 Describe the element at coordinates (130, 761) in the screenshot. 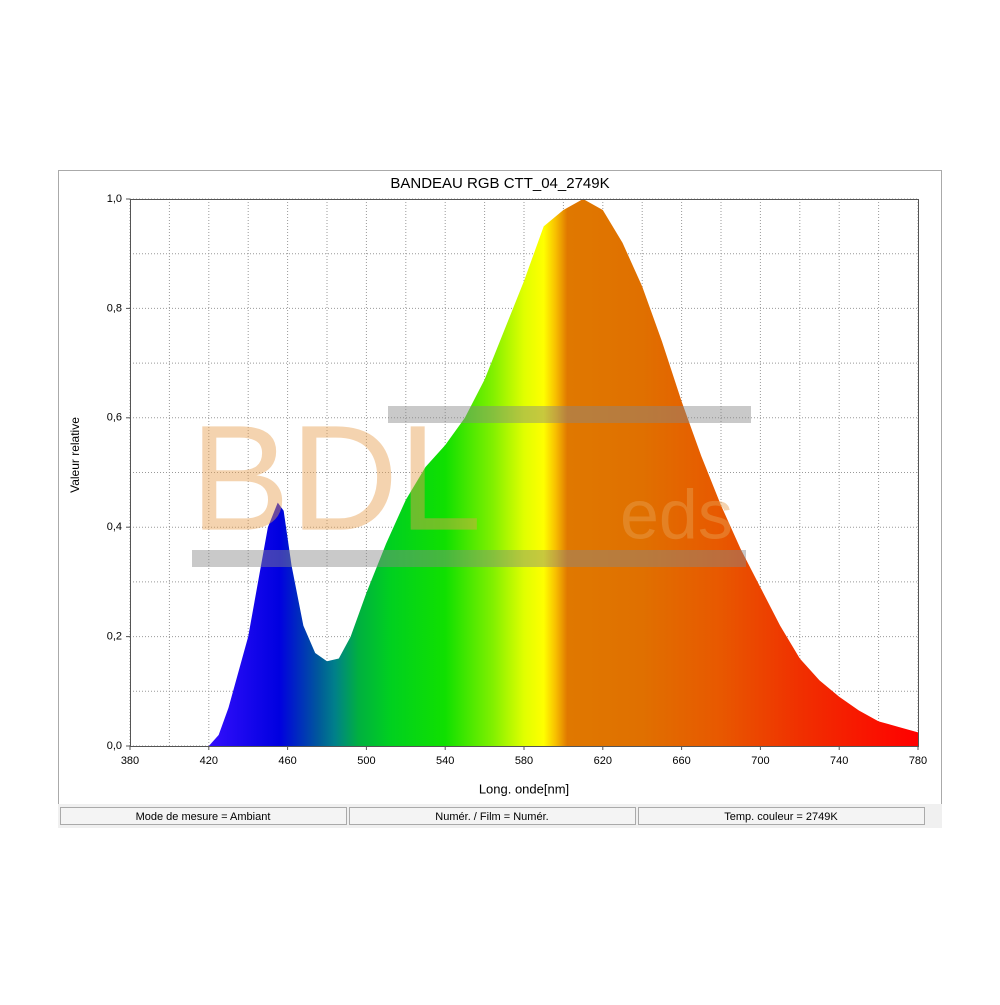

I see `x-tick-label: 380` at that location.